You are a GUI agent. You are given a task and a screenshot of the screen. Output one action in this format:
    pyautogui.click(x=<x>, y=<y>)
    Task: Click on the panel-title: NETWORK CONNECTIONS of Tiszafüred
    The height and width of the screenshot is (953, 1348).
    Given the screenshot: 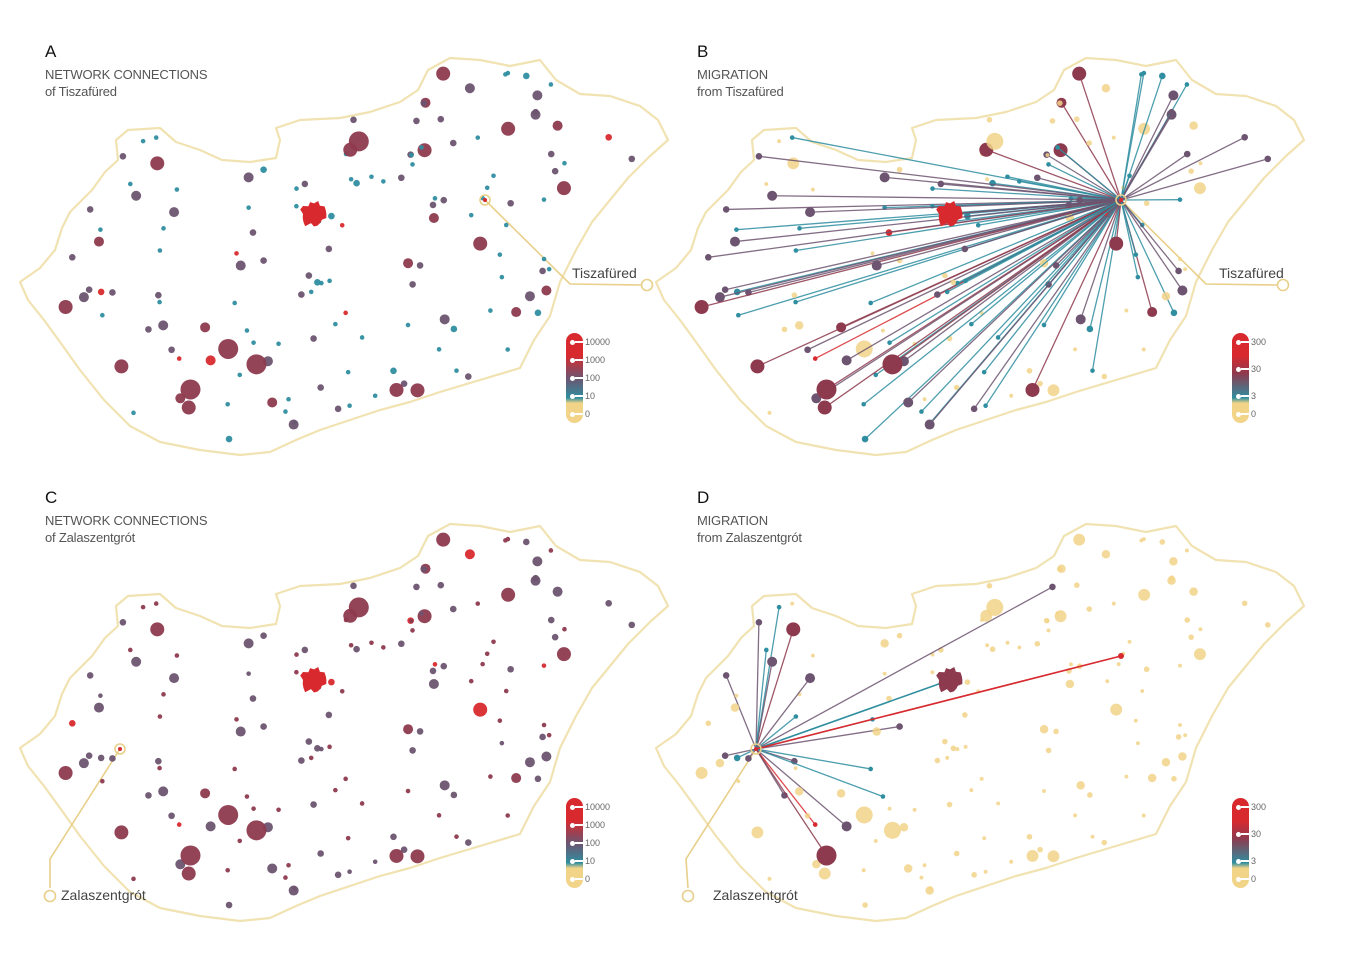 What is the action you would take?
    pyautogui.click(x=126, y=83)
    